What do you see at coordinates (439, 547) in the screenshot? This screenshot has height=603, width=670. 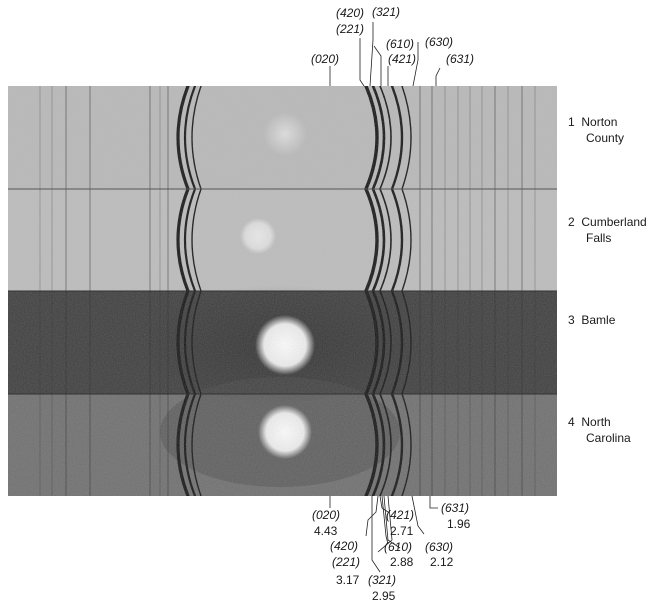 I see `bottom-label-630: (630)` at bounding box center [439, 547].